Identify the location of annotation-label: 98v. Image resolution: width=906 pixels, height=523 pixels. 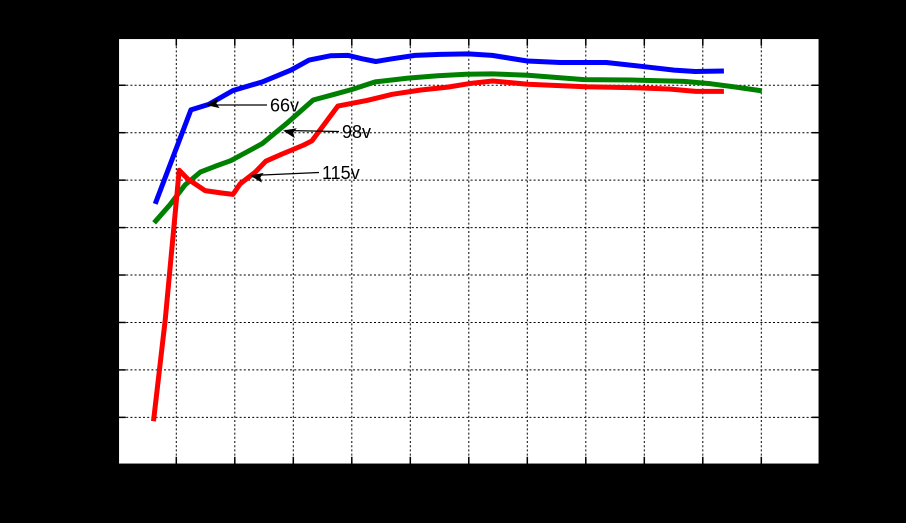
(356, 132).